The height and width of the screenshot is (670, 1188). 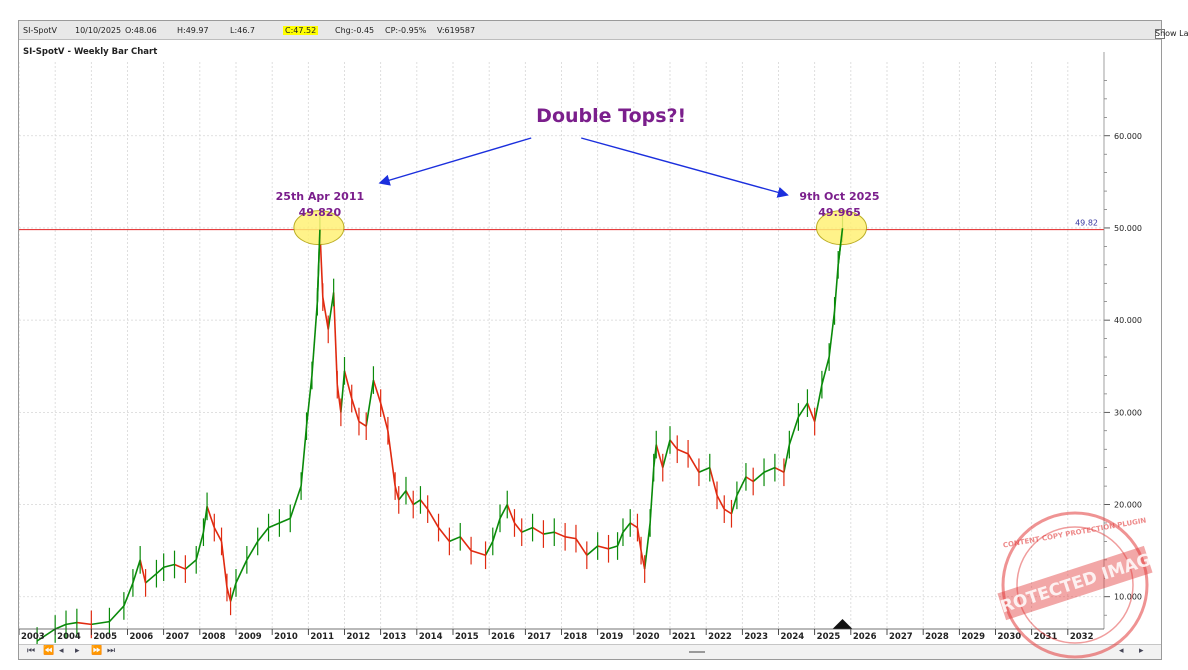 I want to click on open-value: O:48.06, so click(x=141, y=30).